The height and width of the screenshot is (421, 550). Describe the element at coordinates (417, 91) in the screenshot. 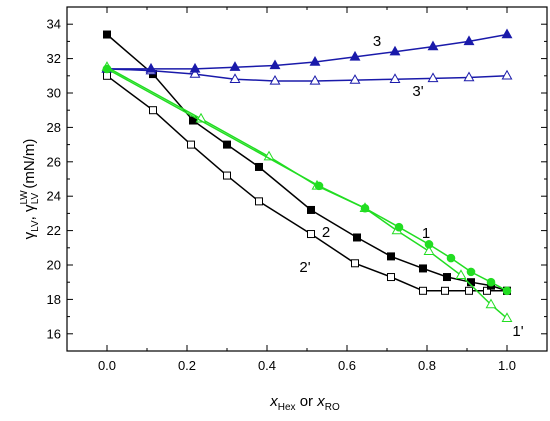

I see `series-label-3-prime: 3'` at that location.